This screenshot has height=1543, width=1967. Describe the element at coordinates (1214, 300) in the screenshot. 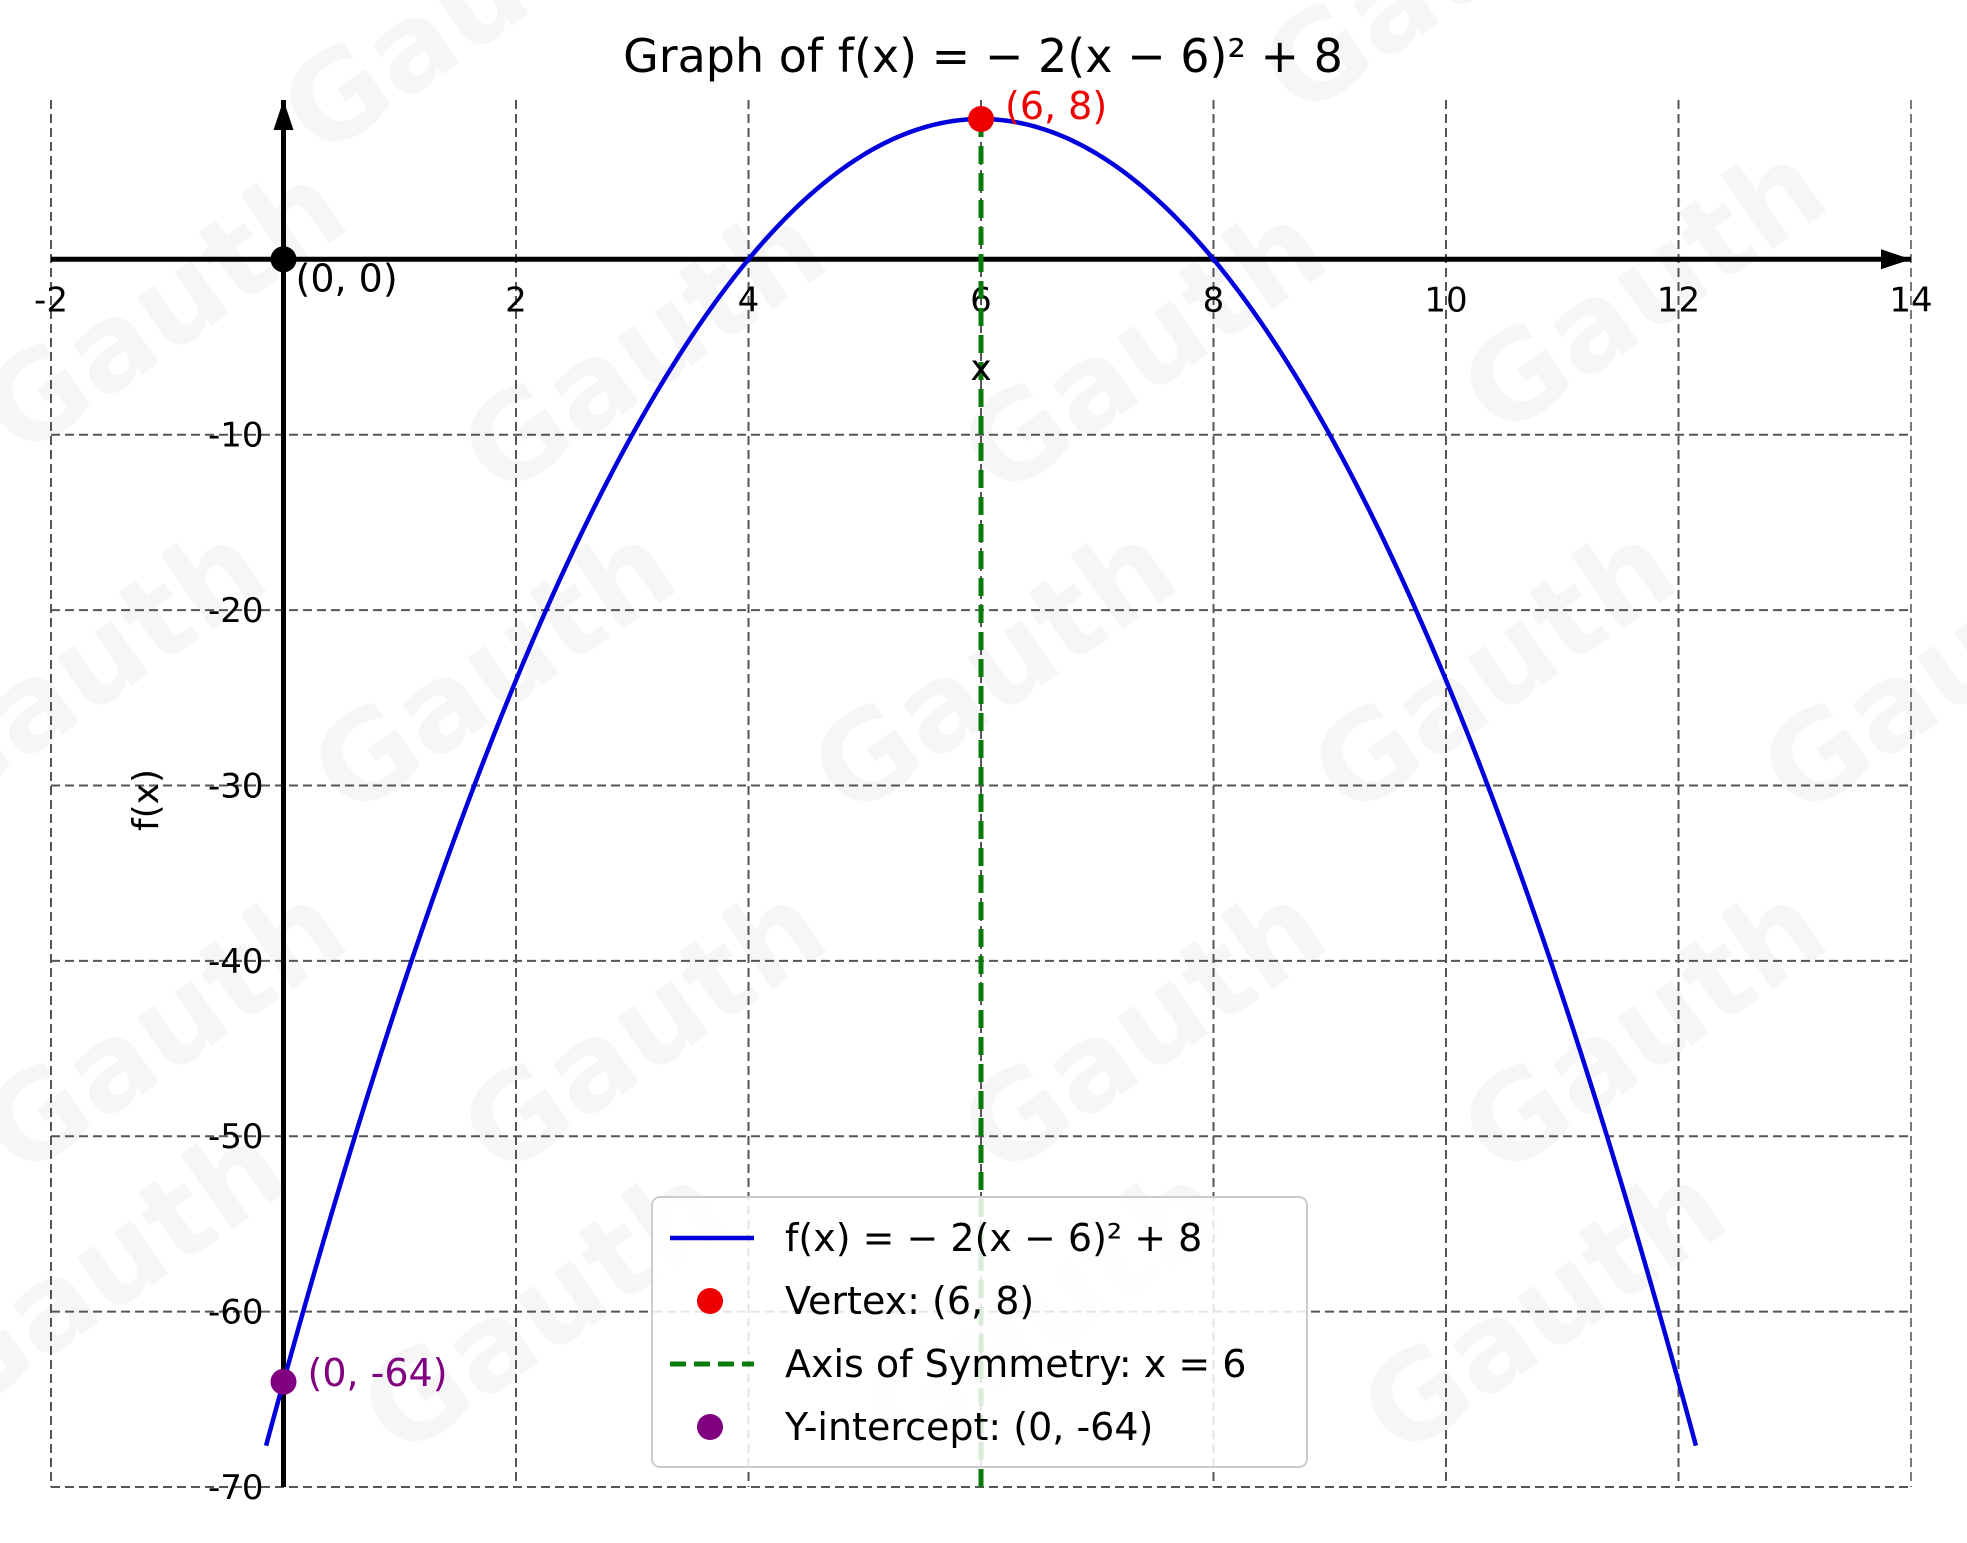

I see `x-tick-label: 8` at that location.